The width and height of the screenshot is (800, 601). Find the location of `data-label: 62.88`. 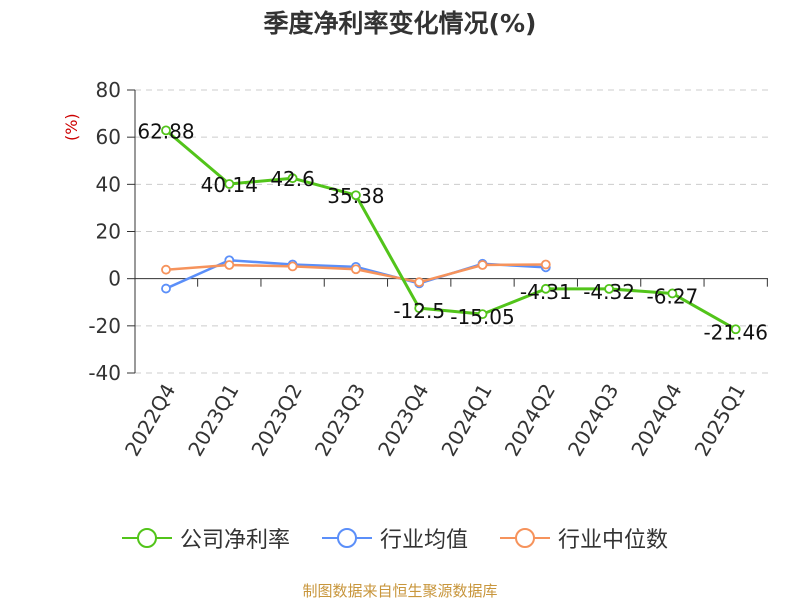

data-label: 62.88 is located at coordinates (165, 131).